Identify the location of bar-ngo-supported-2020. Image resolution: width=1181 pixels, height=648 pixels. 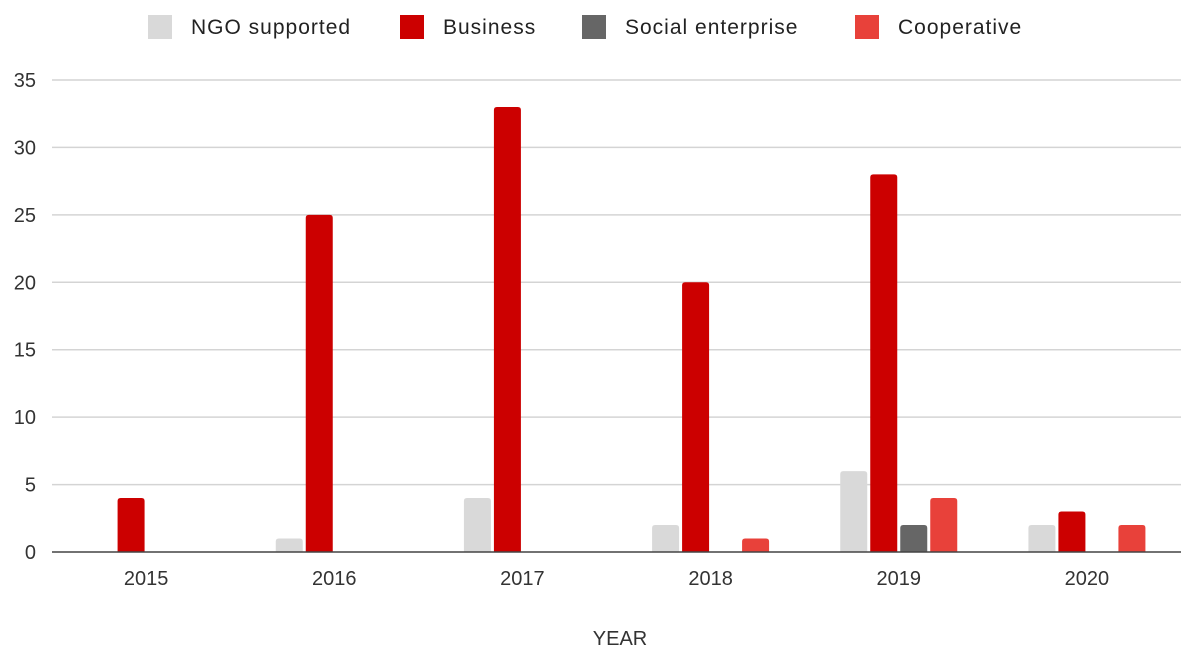
(1042, 538).